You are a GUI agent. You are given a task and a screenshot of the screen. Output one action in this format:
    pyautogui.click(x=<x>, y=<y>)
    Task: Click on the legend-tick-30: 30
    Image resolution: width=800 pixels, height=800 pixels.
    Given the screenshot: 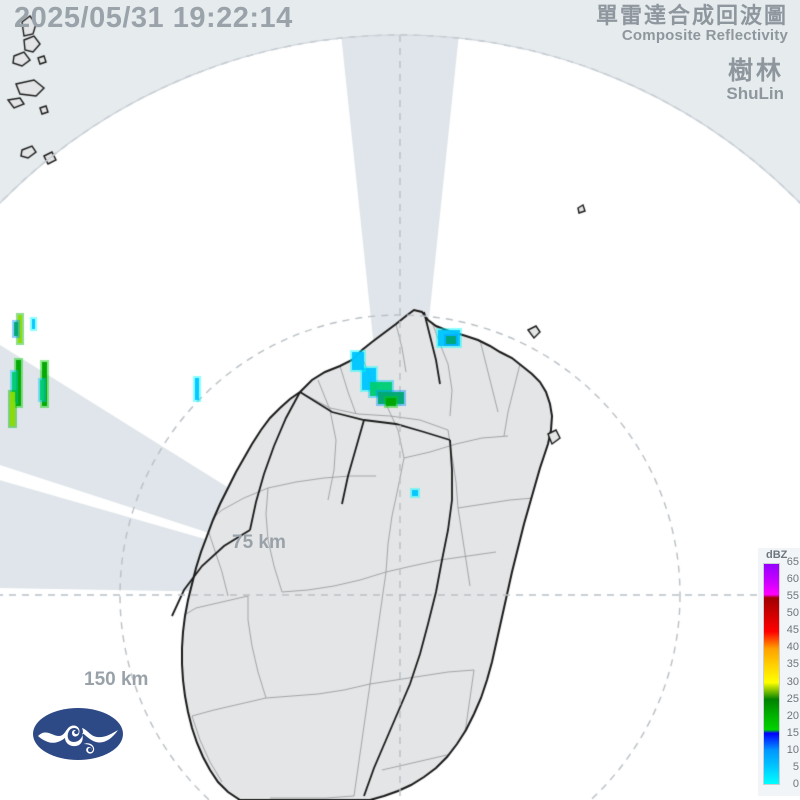 What is the action you would take?
    pyautogui.click(x=792, y=681)
    